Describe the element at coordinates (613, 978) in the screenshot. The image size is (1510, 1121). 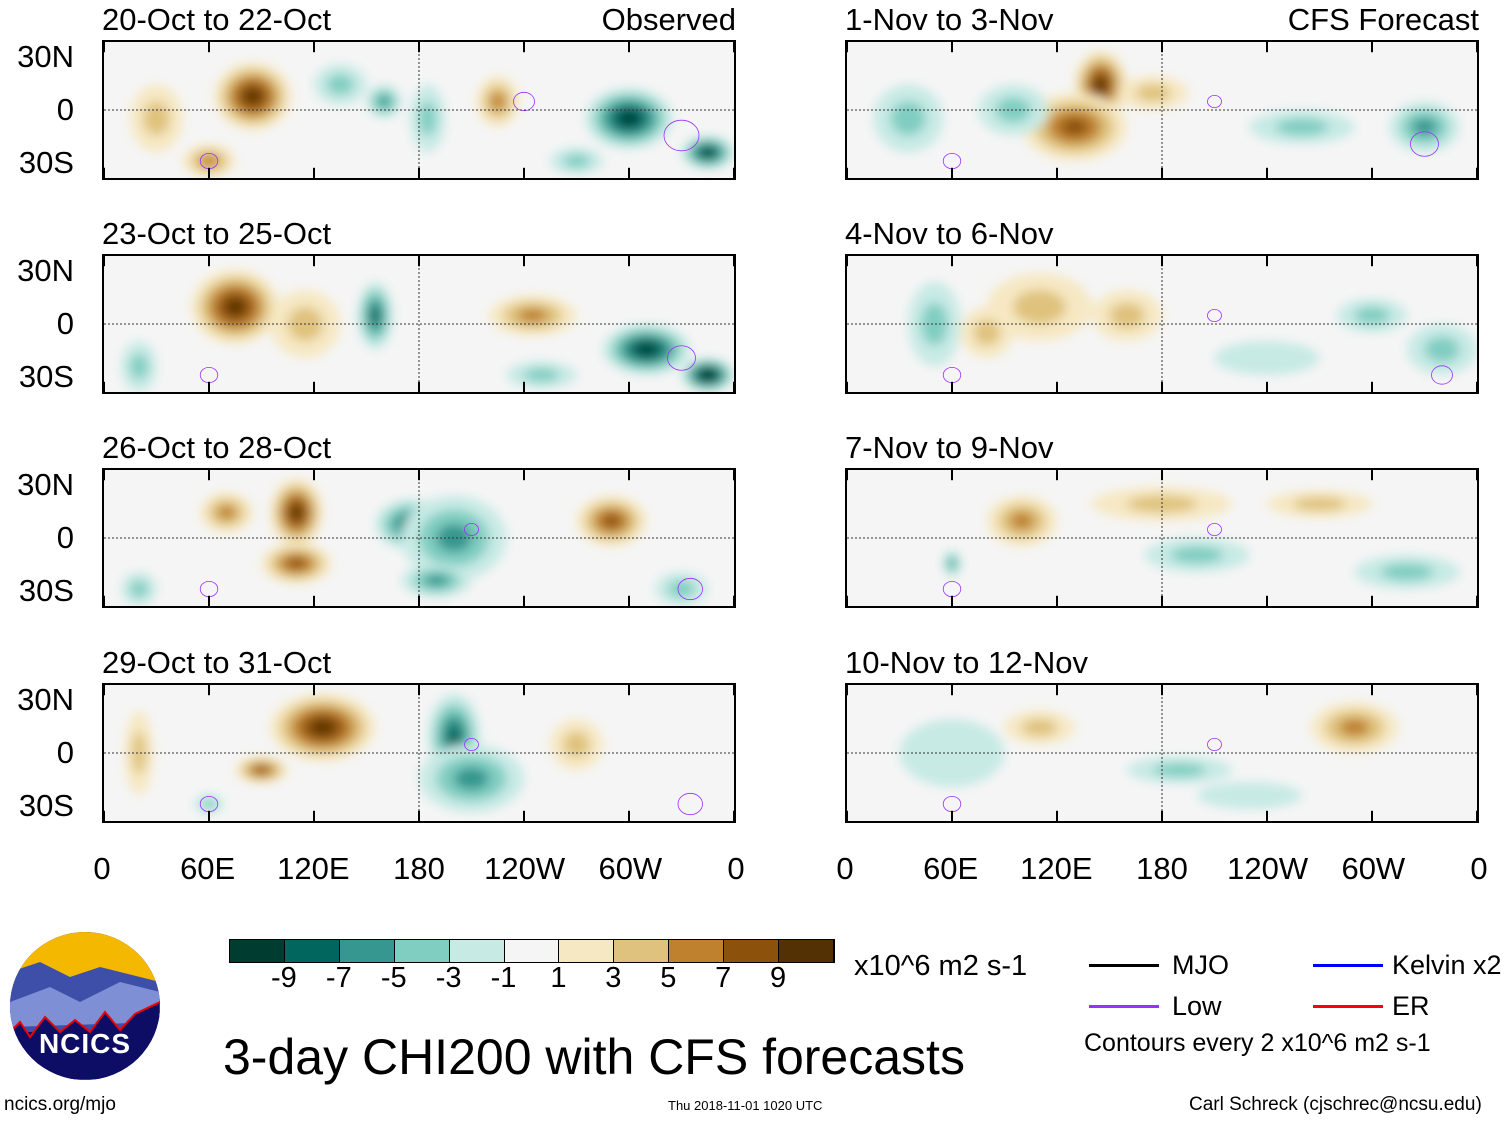
I see `colorbar-label: 3` at that location.